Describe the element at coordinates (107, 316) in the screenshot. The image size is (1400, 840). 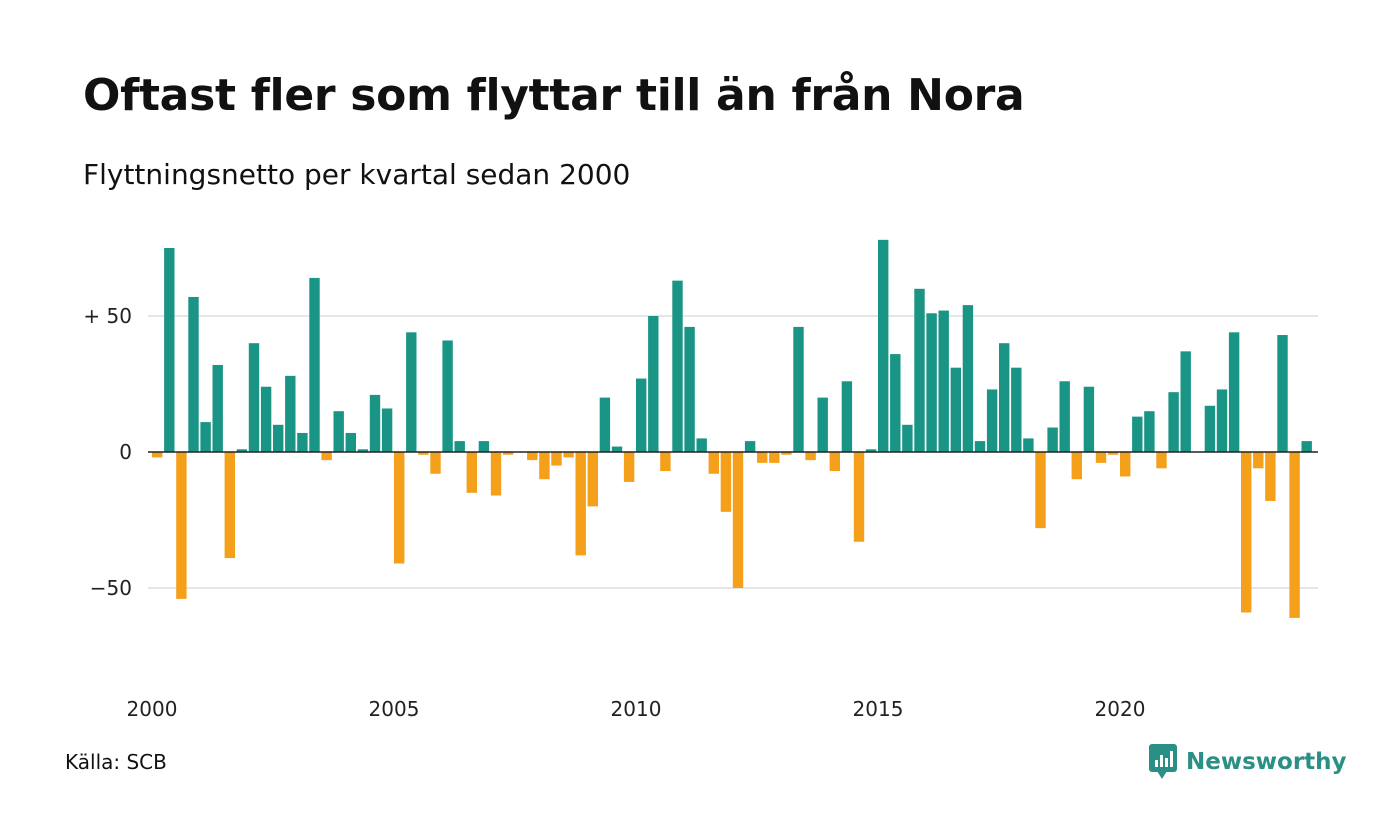
I see `y-tick-label: + 50` at that location.